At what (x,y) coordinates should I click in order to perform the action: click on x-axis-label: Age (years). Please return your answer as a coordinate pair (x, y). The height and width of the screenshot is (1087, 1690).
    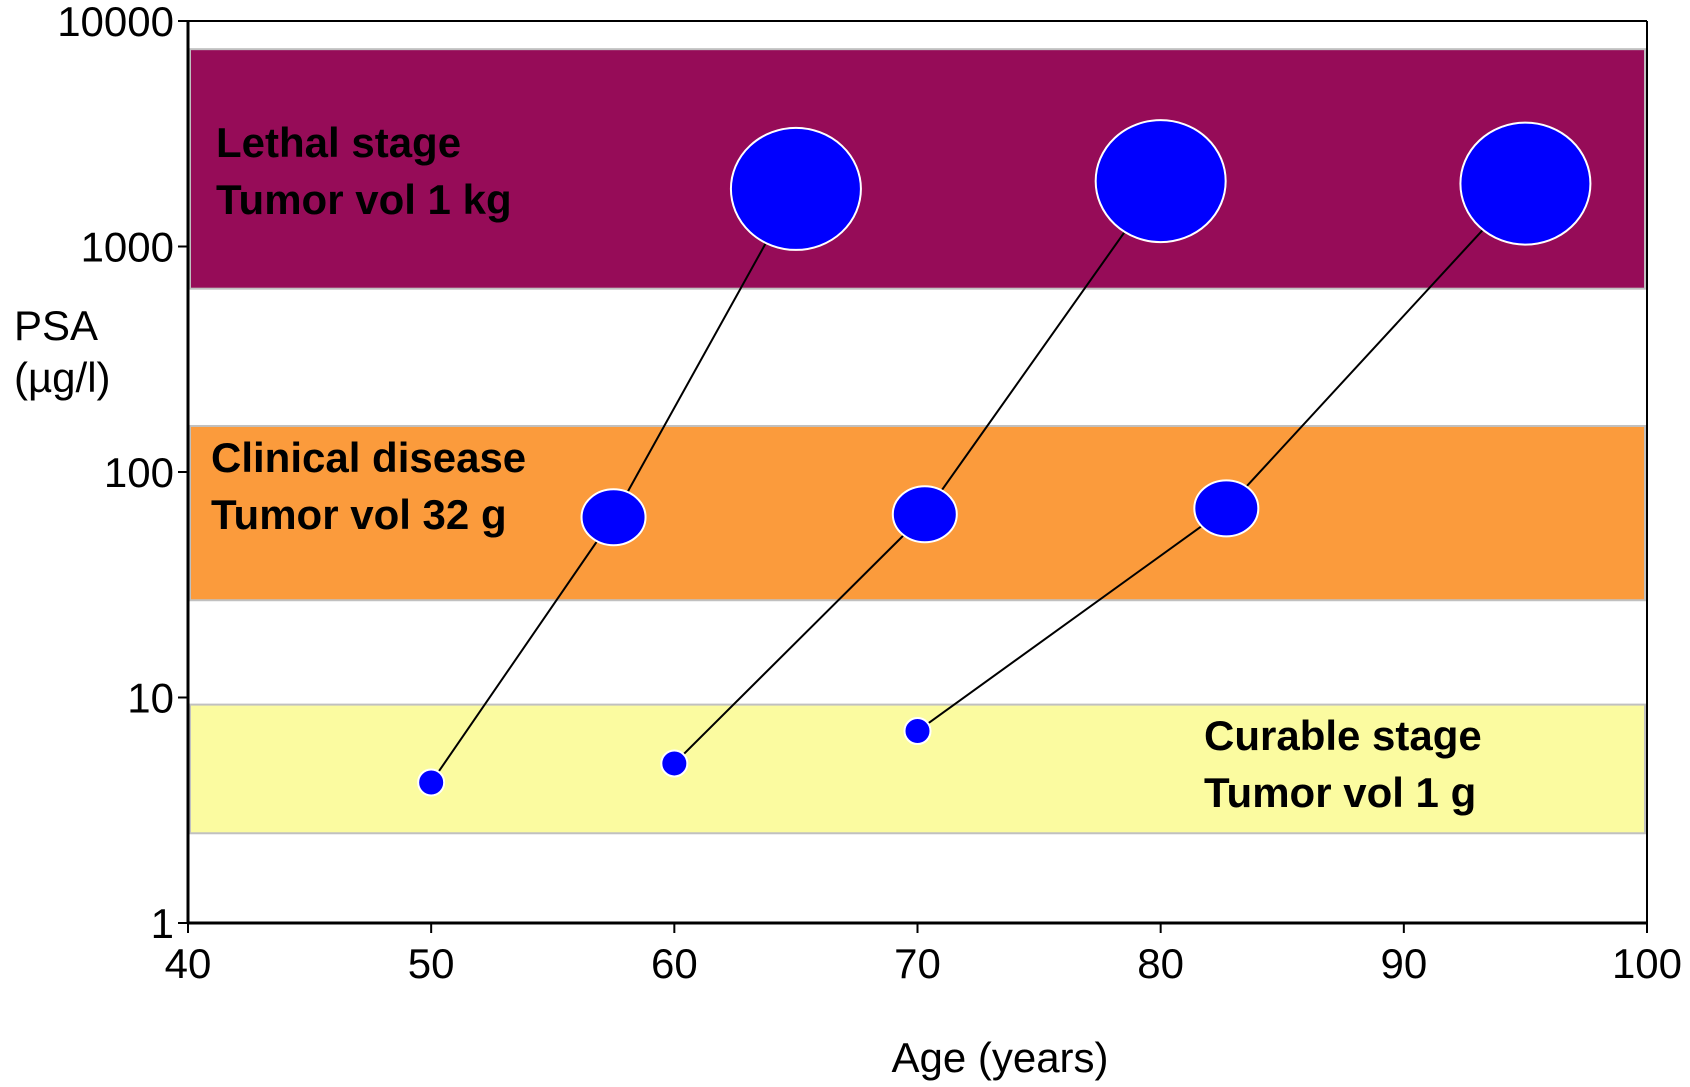
    Looking at the image, I should click on (999, 1057).